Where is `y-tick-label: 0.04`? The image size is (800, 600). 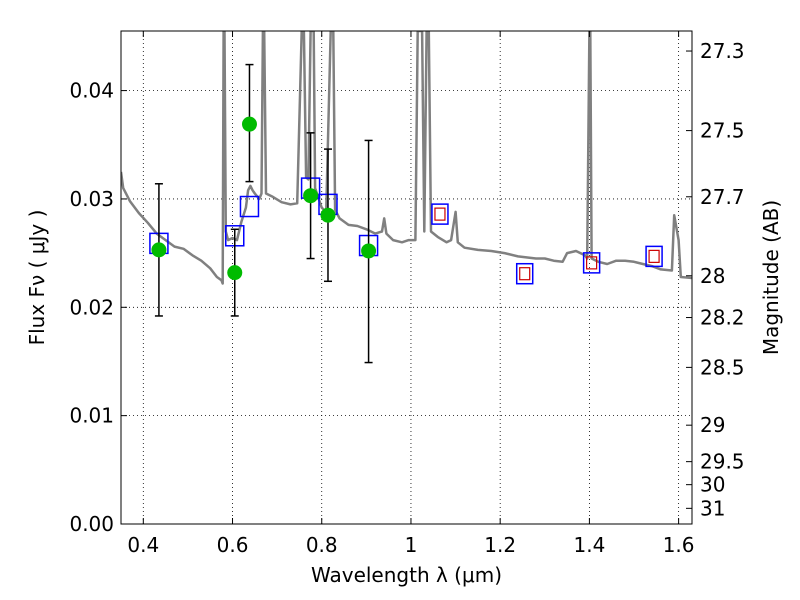
y-tick-label: 0.04 is located at coordinates (91, 91).